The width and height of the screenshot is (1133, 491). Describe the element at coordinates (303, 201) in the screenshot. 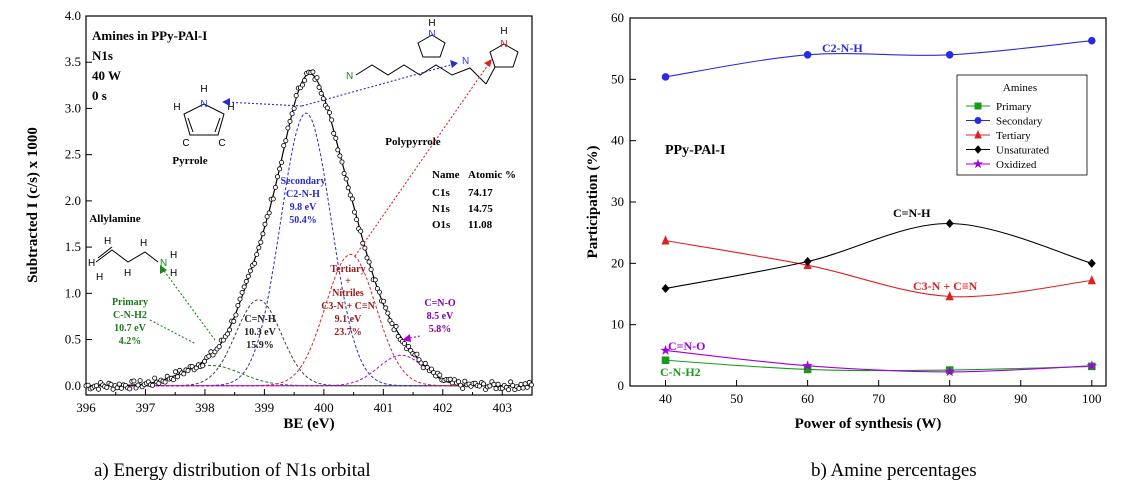

I see `peak-label-secondary: Secondary C2-N-H 9.8 eV 50.4%` at that location.